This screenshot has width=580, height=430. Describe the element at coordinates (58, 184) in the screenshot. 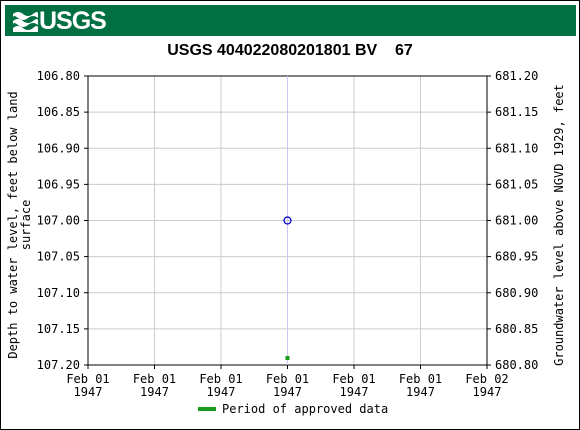

I see `y-left-tick-label: 106.95` at that location.